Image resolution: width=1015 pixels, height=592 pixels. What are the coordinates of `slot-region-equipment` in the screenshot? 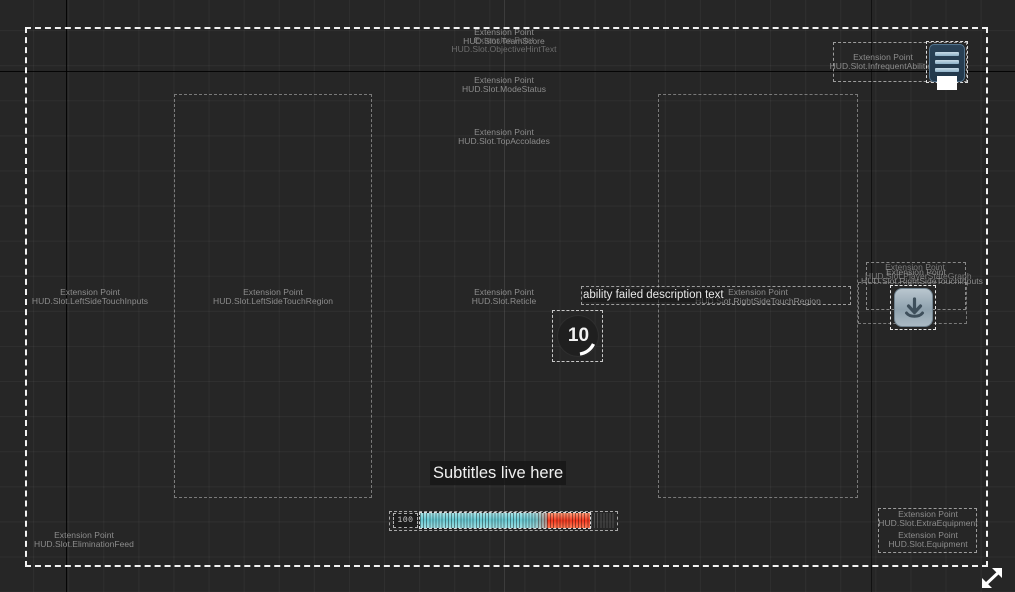 It's located at (927, 530).